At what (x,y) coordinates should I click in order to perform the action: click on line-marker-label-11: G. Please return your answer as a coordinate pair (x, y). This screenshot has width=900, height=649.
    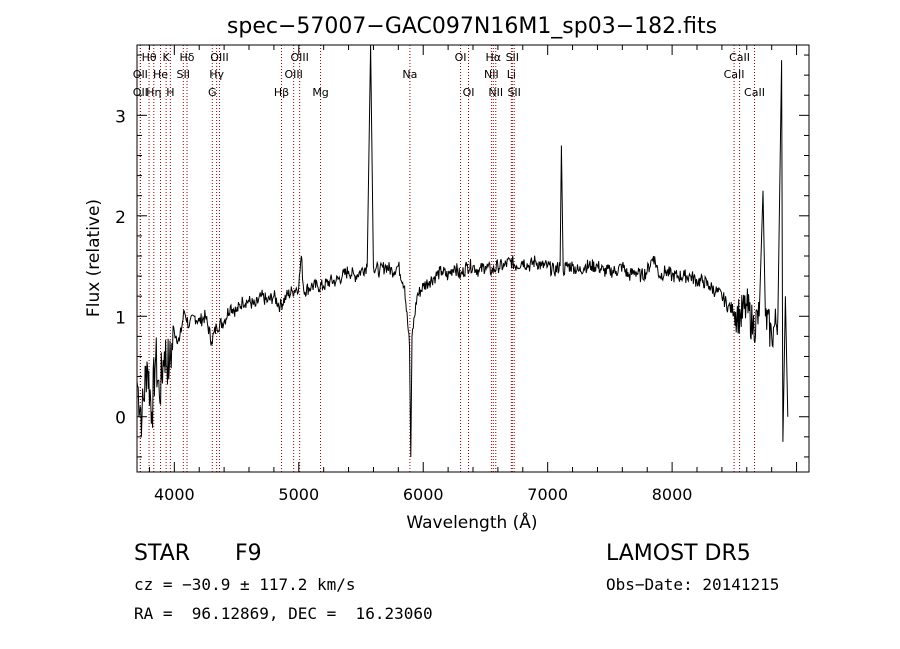
    Looking at the image, I should click on (212, 92).